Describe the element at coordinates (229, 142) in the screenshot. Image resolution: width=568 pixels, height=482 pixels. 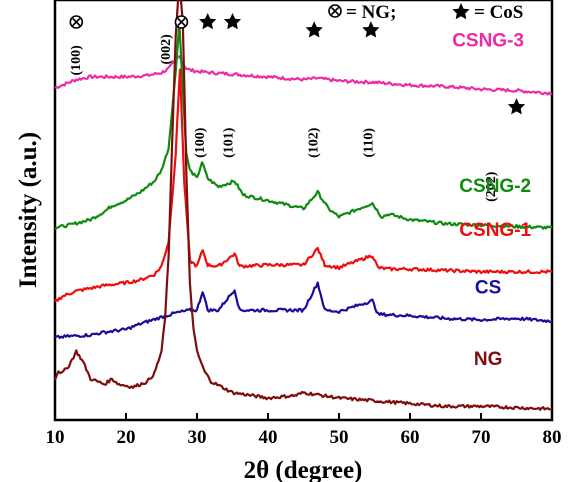
I see `peak-index-label: (101)` at that location.